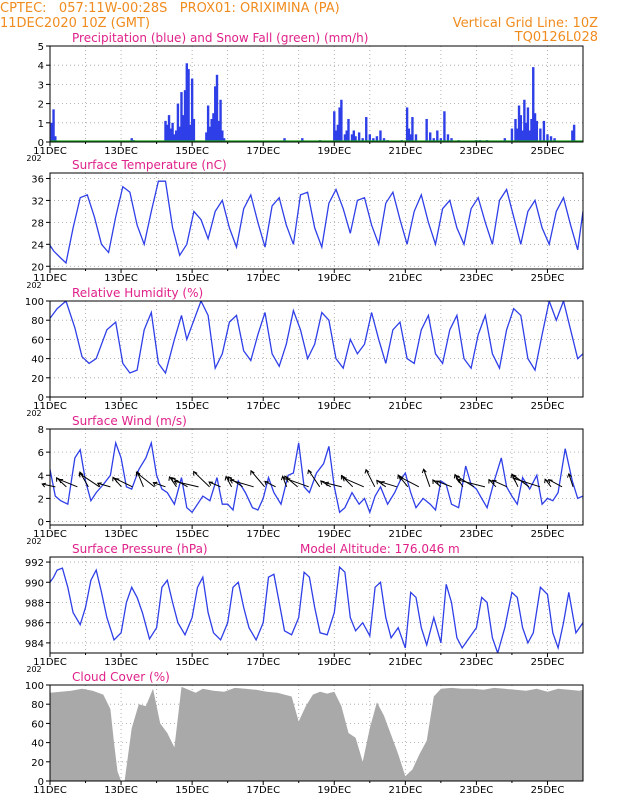 This screenshot has height=800, width=618. What do you see at coordinates (334, 406) in the screenshot?
I see `x-tick-label: 19DEC` at bounding box center [334, 406].